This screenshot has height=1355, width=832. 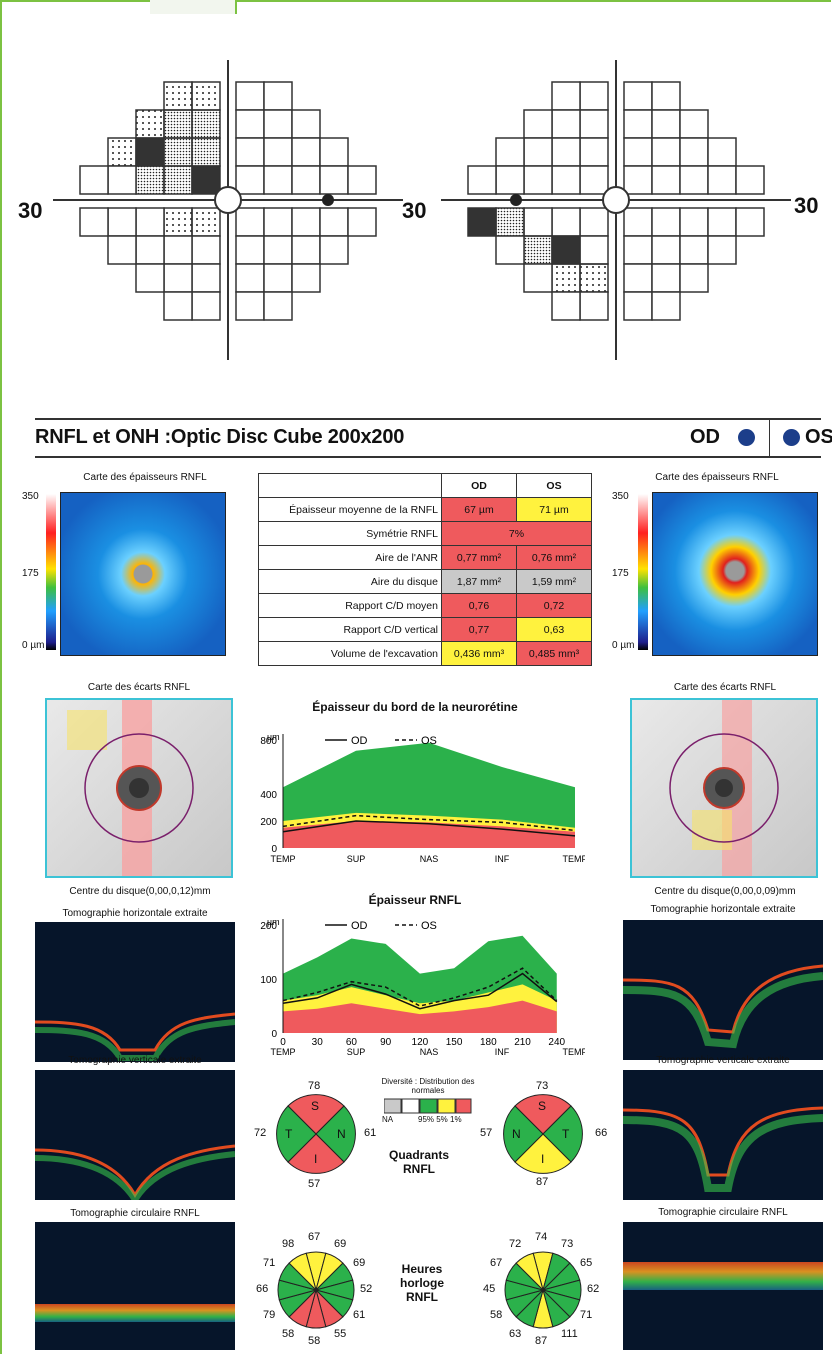 I want to click on os-q-bottom: 87, so click(x=542, y=1182).